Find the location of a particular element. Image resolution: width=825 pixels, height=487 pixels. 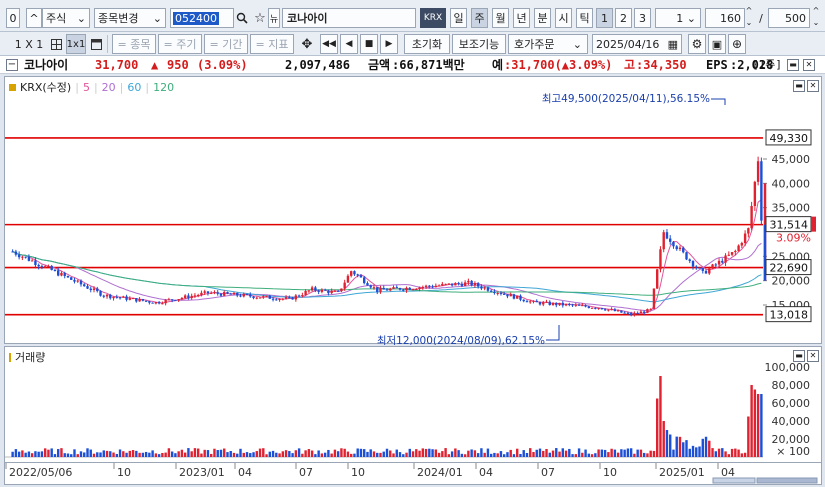

settings-icon: ⚙ is located at coordinates (697, 44).